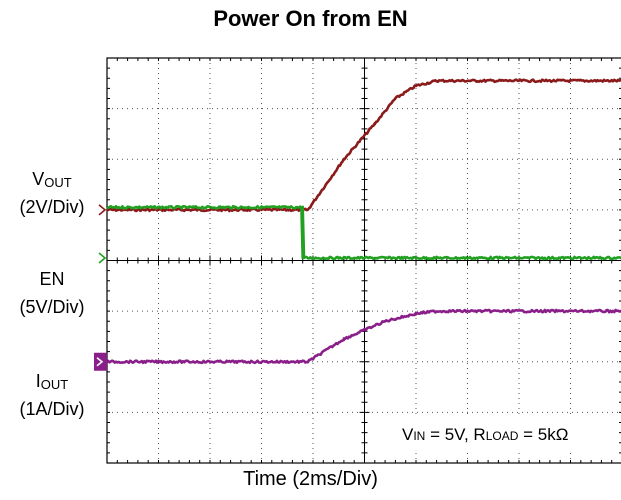 The image size is (621, 500). What do you see at coordinates (479, 434) in the screenshot?
I see `rload-sym: R` at bounding box center [479, 434].